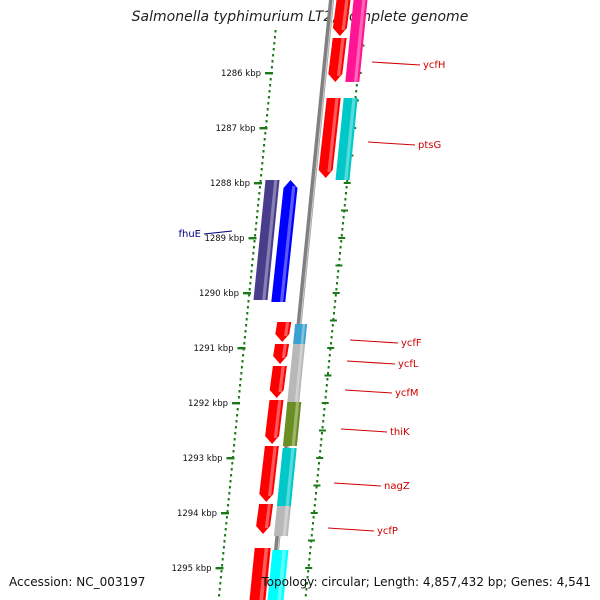 This screenshot has width=600, height=600. What do you see at coordinates (407, 393) in the screenshot?
I see `gene-label-ycfM: ycfM` at bounding box center [407, 393].